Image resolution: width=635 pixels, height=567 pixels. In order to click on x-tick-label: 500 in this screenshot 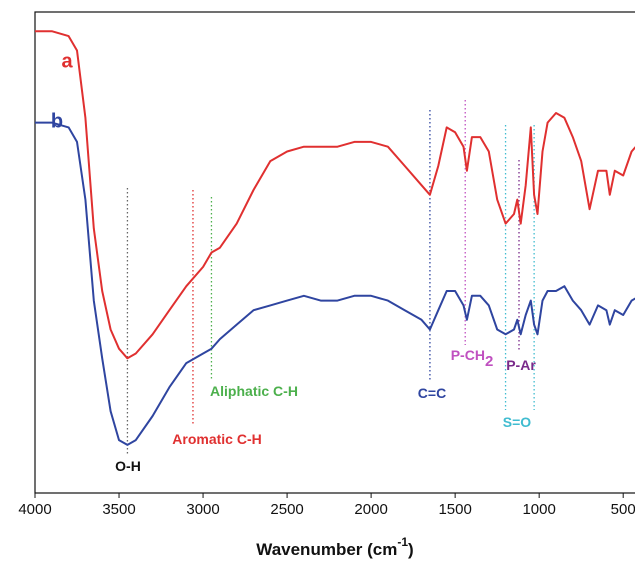, I will do `click(623, 509)`.